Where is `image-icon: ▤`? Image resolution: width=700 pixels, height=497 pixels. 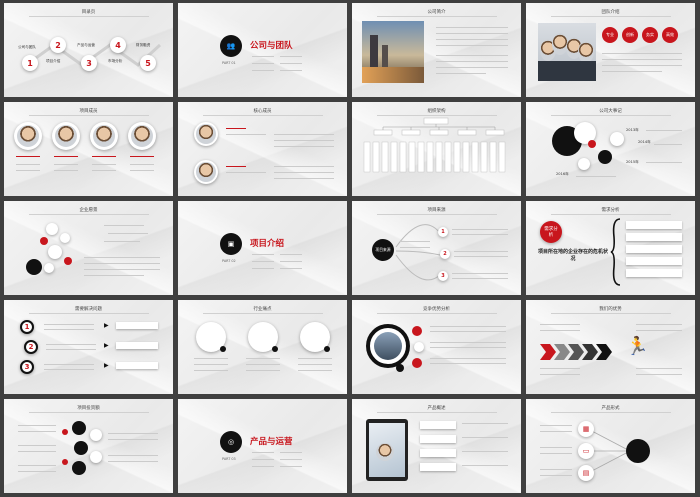
image-icon: ▤ is located at coordinates (586, 473).